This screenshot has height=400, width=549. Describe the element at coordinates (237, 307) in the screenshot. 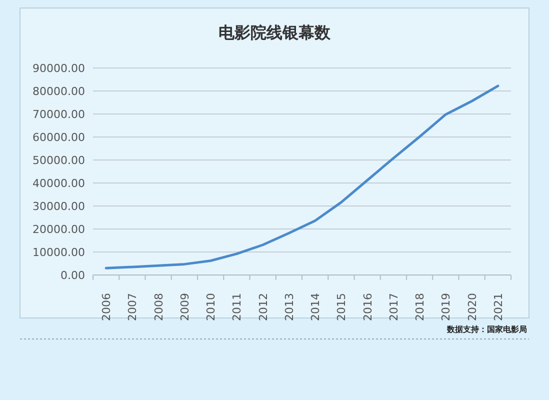

I see `x-tick-label: 2011` at that location.